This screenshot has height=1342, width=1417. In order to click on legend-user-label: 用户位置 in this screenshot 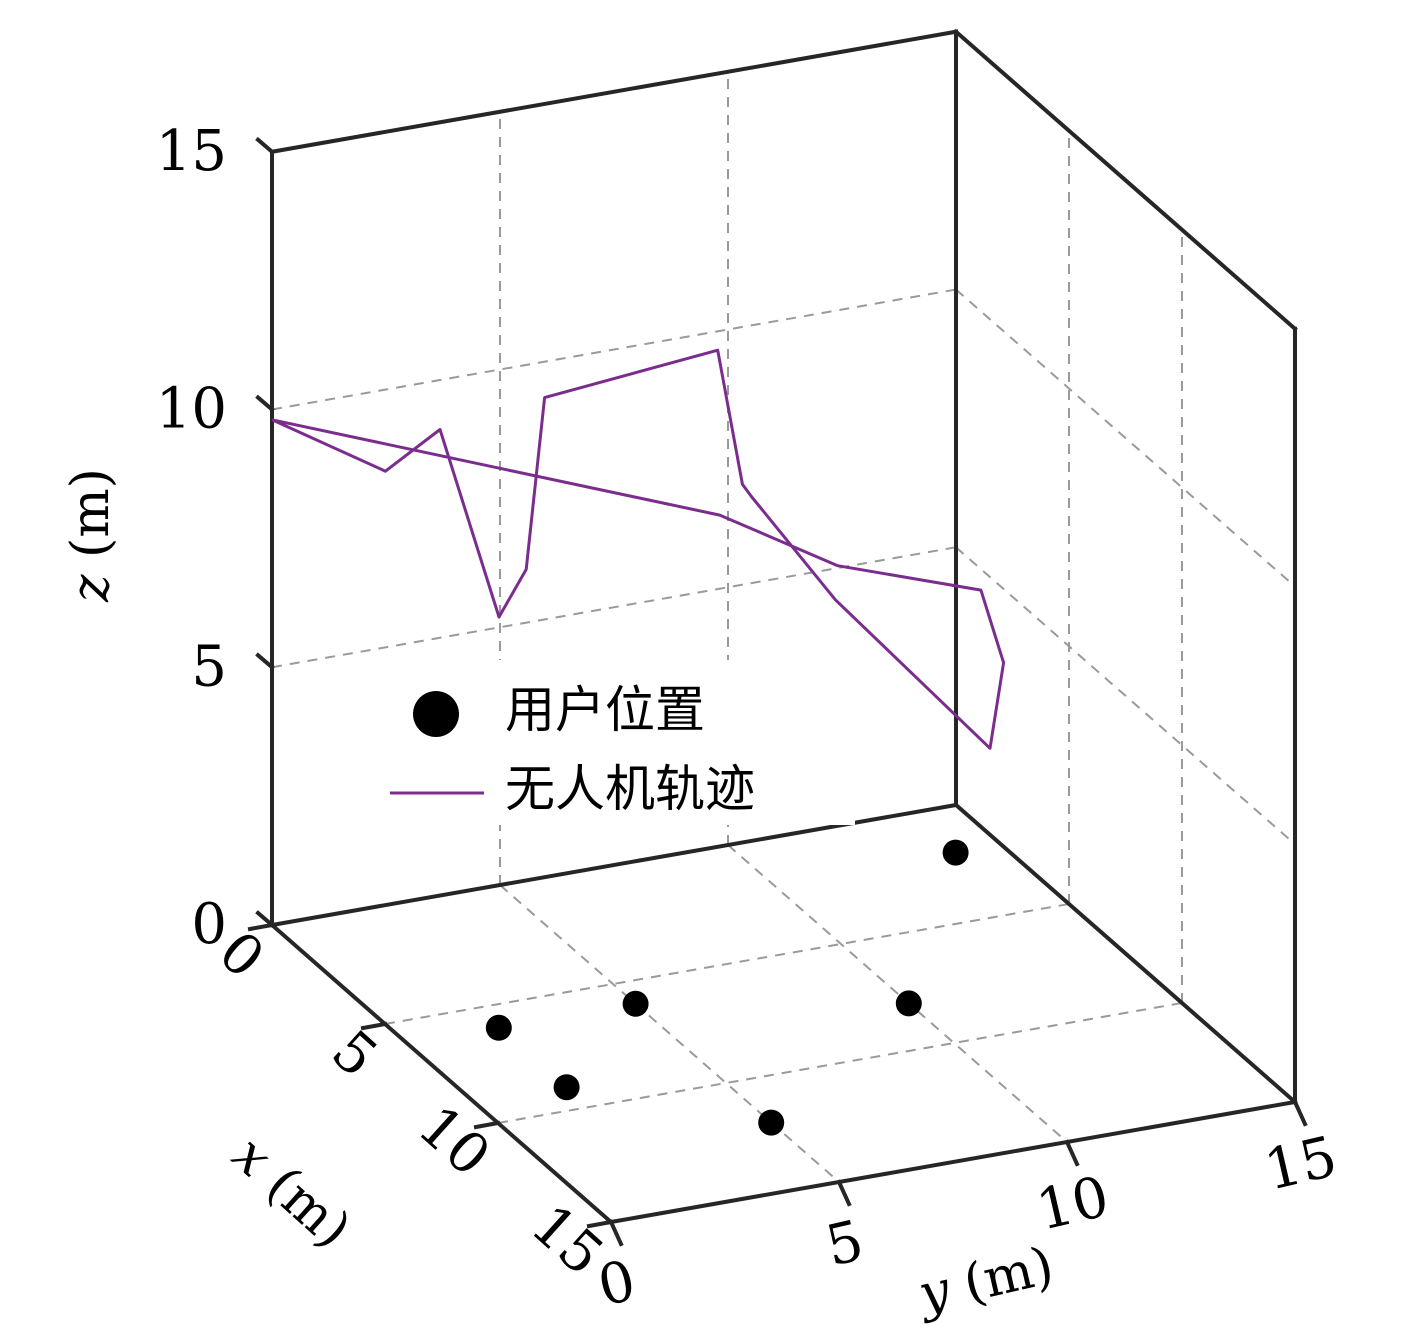, I will do `click(605, 710)`.